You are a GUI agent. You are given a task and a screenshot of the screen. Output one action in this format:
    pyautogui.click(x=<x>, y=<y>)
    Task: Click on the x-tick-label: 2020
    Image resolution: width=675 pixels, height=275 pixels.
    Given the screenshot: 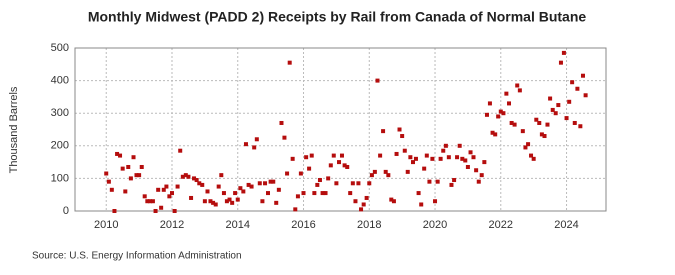 What is the action you would take?
    pyautogui.click(x=435, y=225)
    